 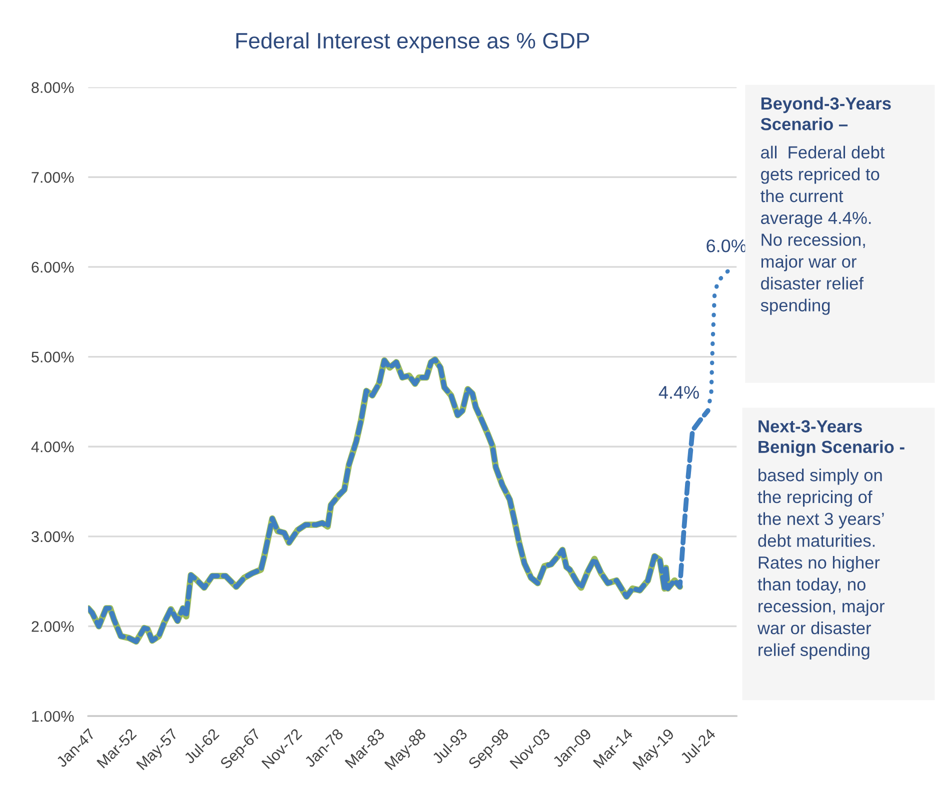 What do you see at coordinates (831, 438) in the screenshot?
I see `text: Next-3-Years Benign Scenario -` at bounding box center [831, 438].